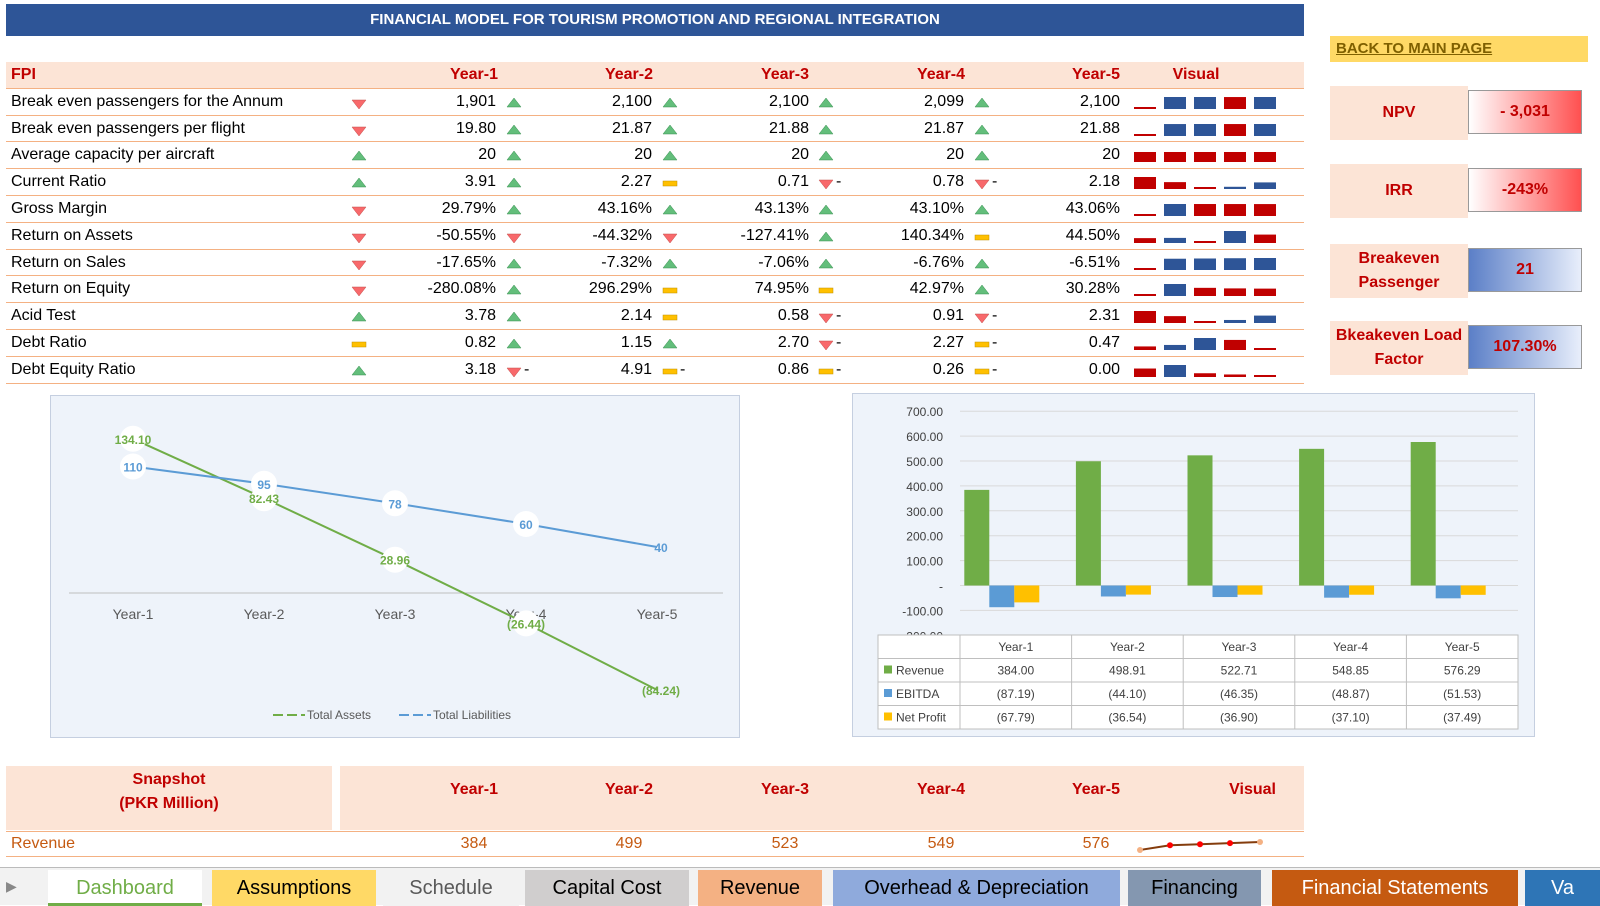  What do you see at coordinates (128, 128) in the screenshot?
I see `fpi-row-label: Break even passengers per flight` at bounding box center [128, 128].